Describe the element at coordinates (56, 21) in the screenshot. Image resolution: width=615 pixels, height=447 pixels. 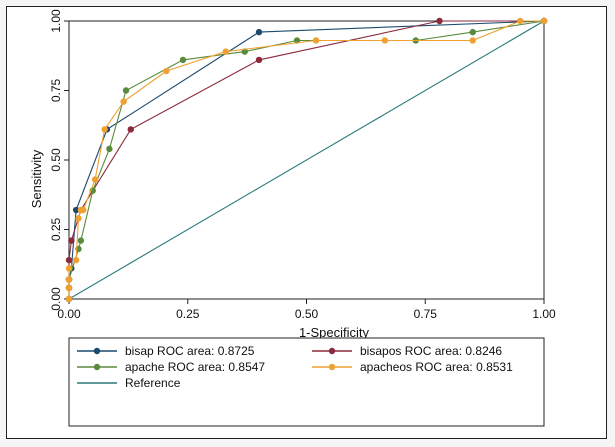
I see `y-tick-label-4: 1.00` at that location.